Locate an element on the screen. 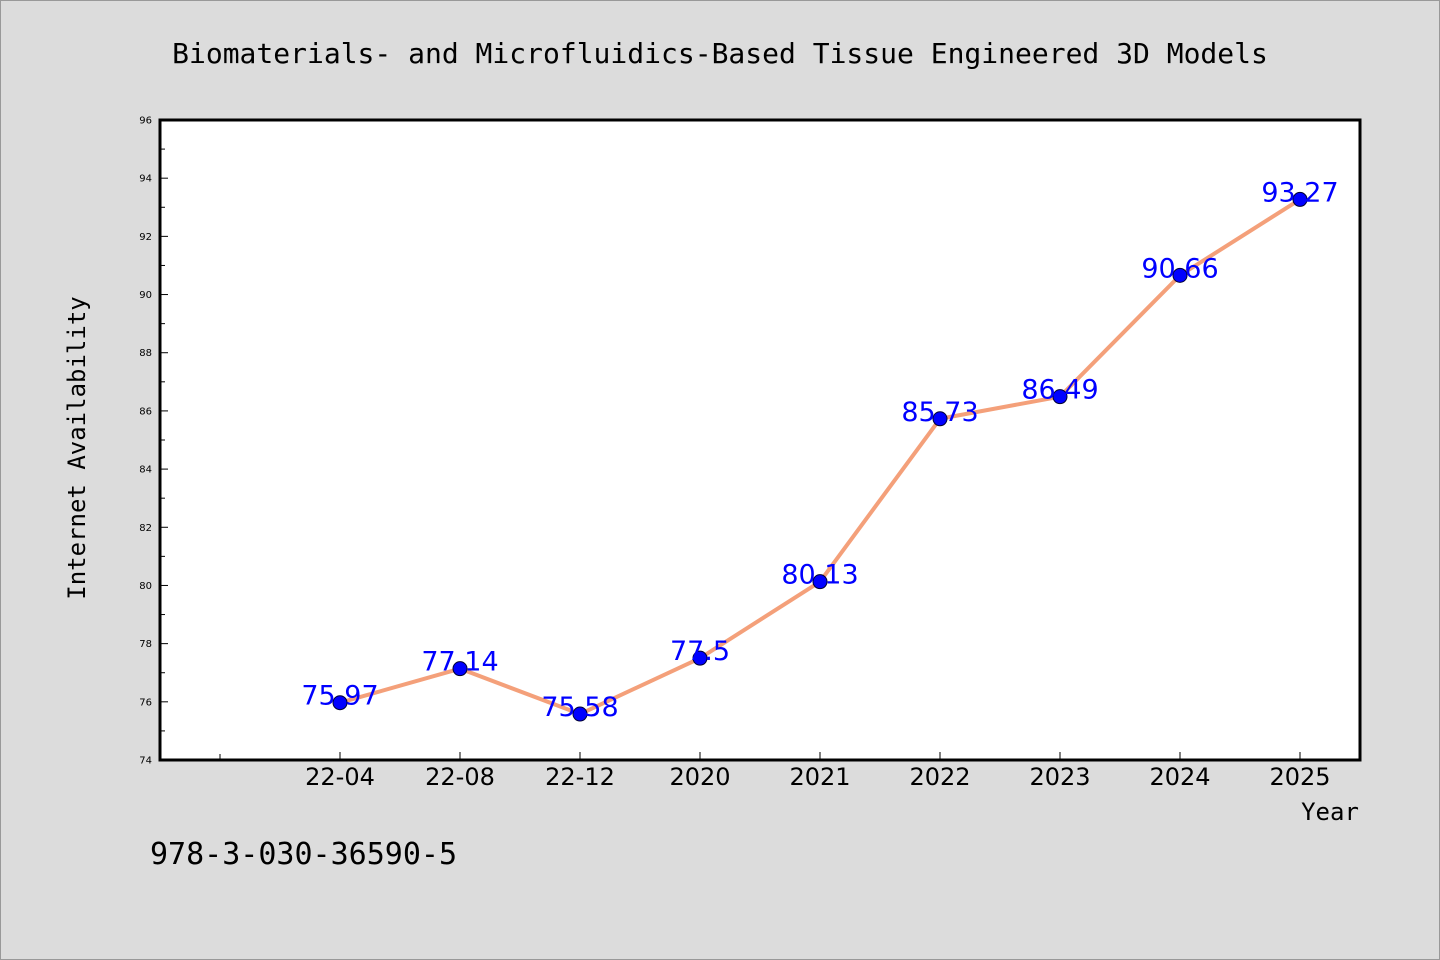  x-tick-label: 2023 is located at coordinates (1059, 777).